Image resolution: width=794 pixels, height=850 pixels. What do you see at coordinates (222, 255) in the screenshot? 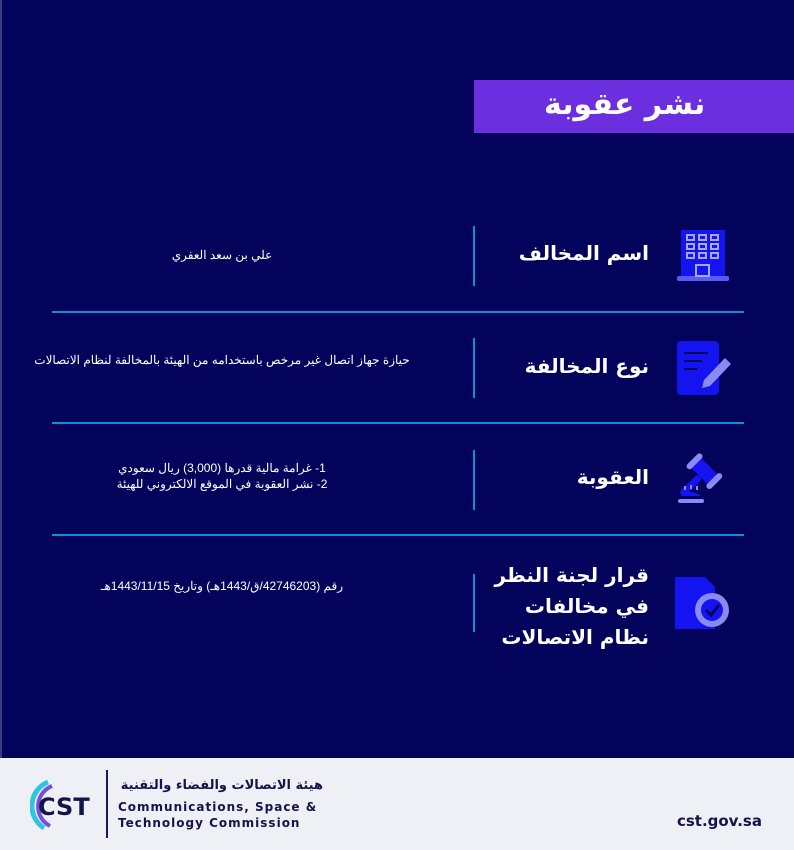
I see `violator-name-value: علي بن سعد العفري` at bounding box center [222, 255].